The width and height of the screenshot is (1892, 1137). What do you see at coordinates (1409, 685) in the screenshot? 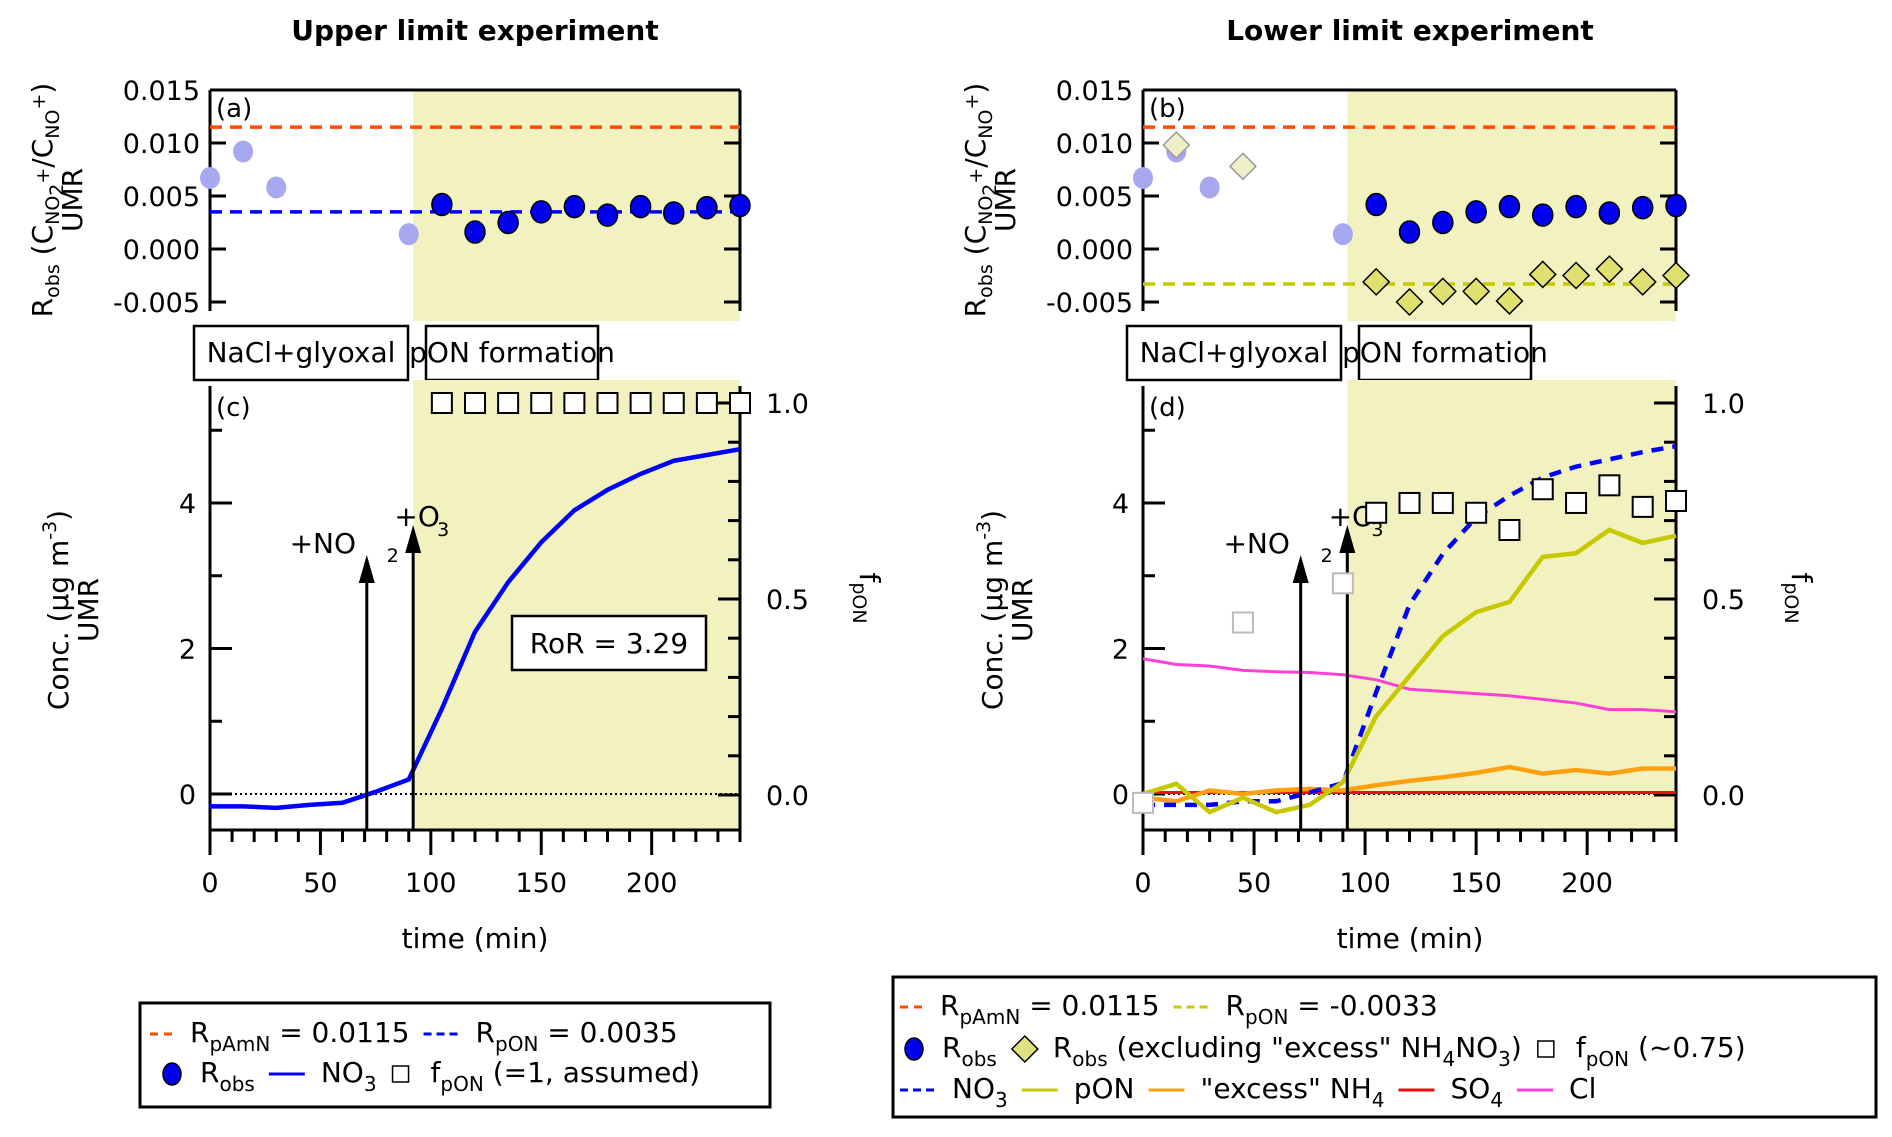
I see `series-line-cl` at bounding box center [1409, 685].